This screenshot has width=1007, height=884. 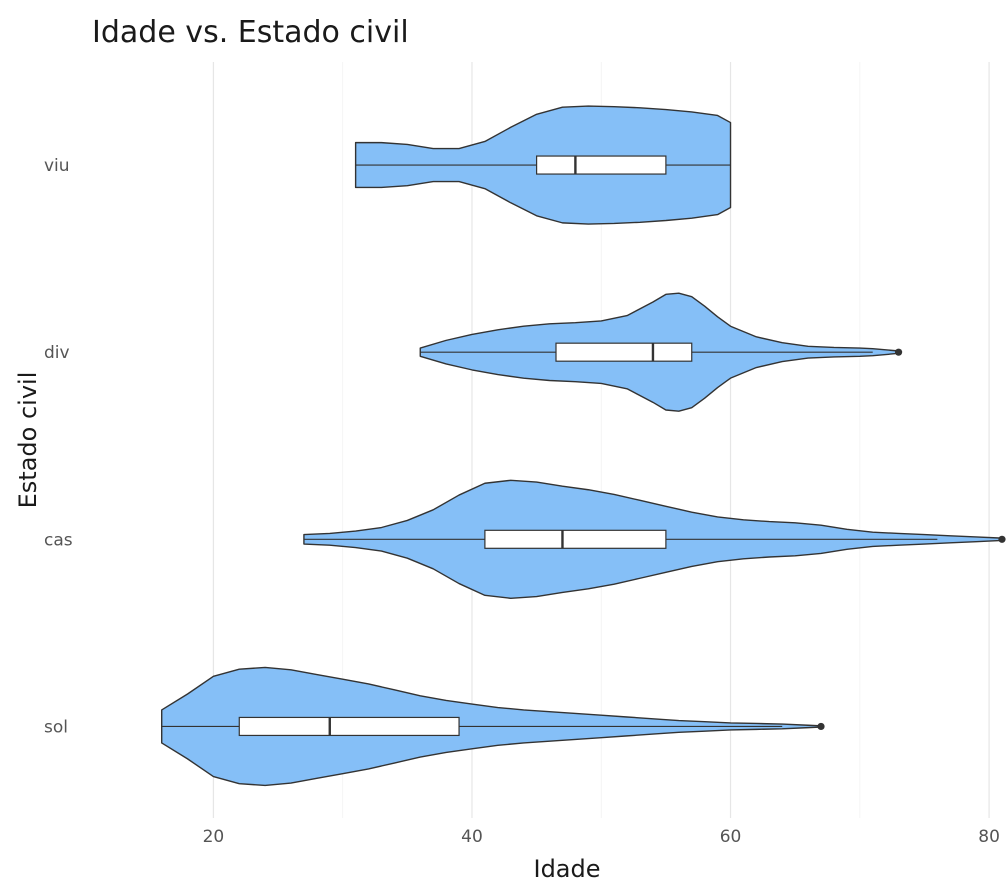 What do you see at coordinates (989, 837) in the screenshot?
I see `x-tick-label: 80` at bounding box center [989, 837].